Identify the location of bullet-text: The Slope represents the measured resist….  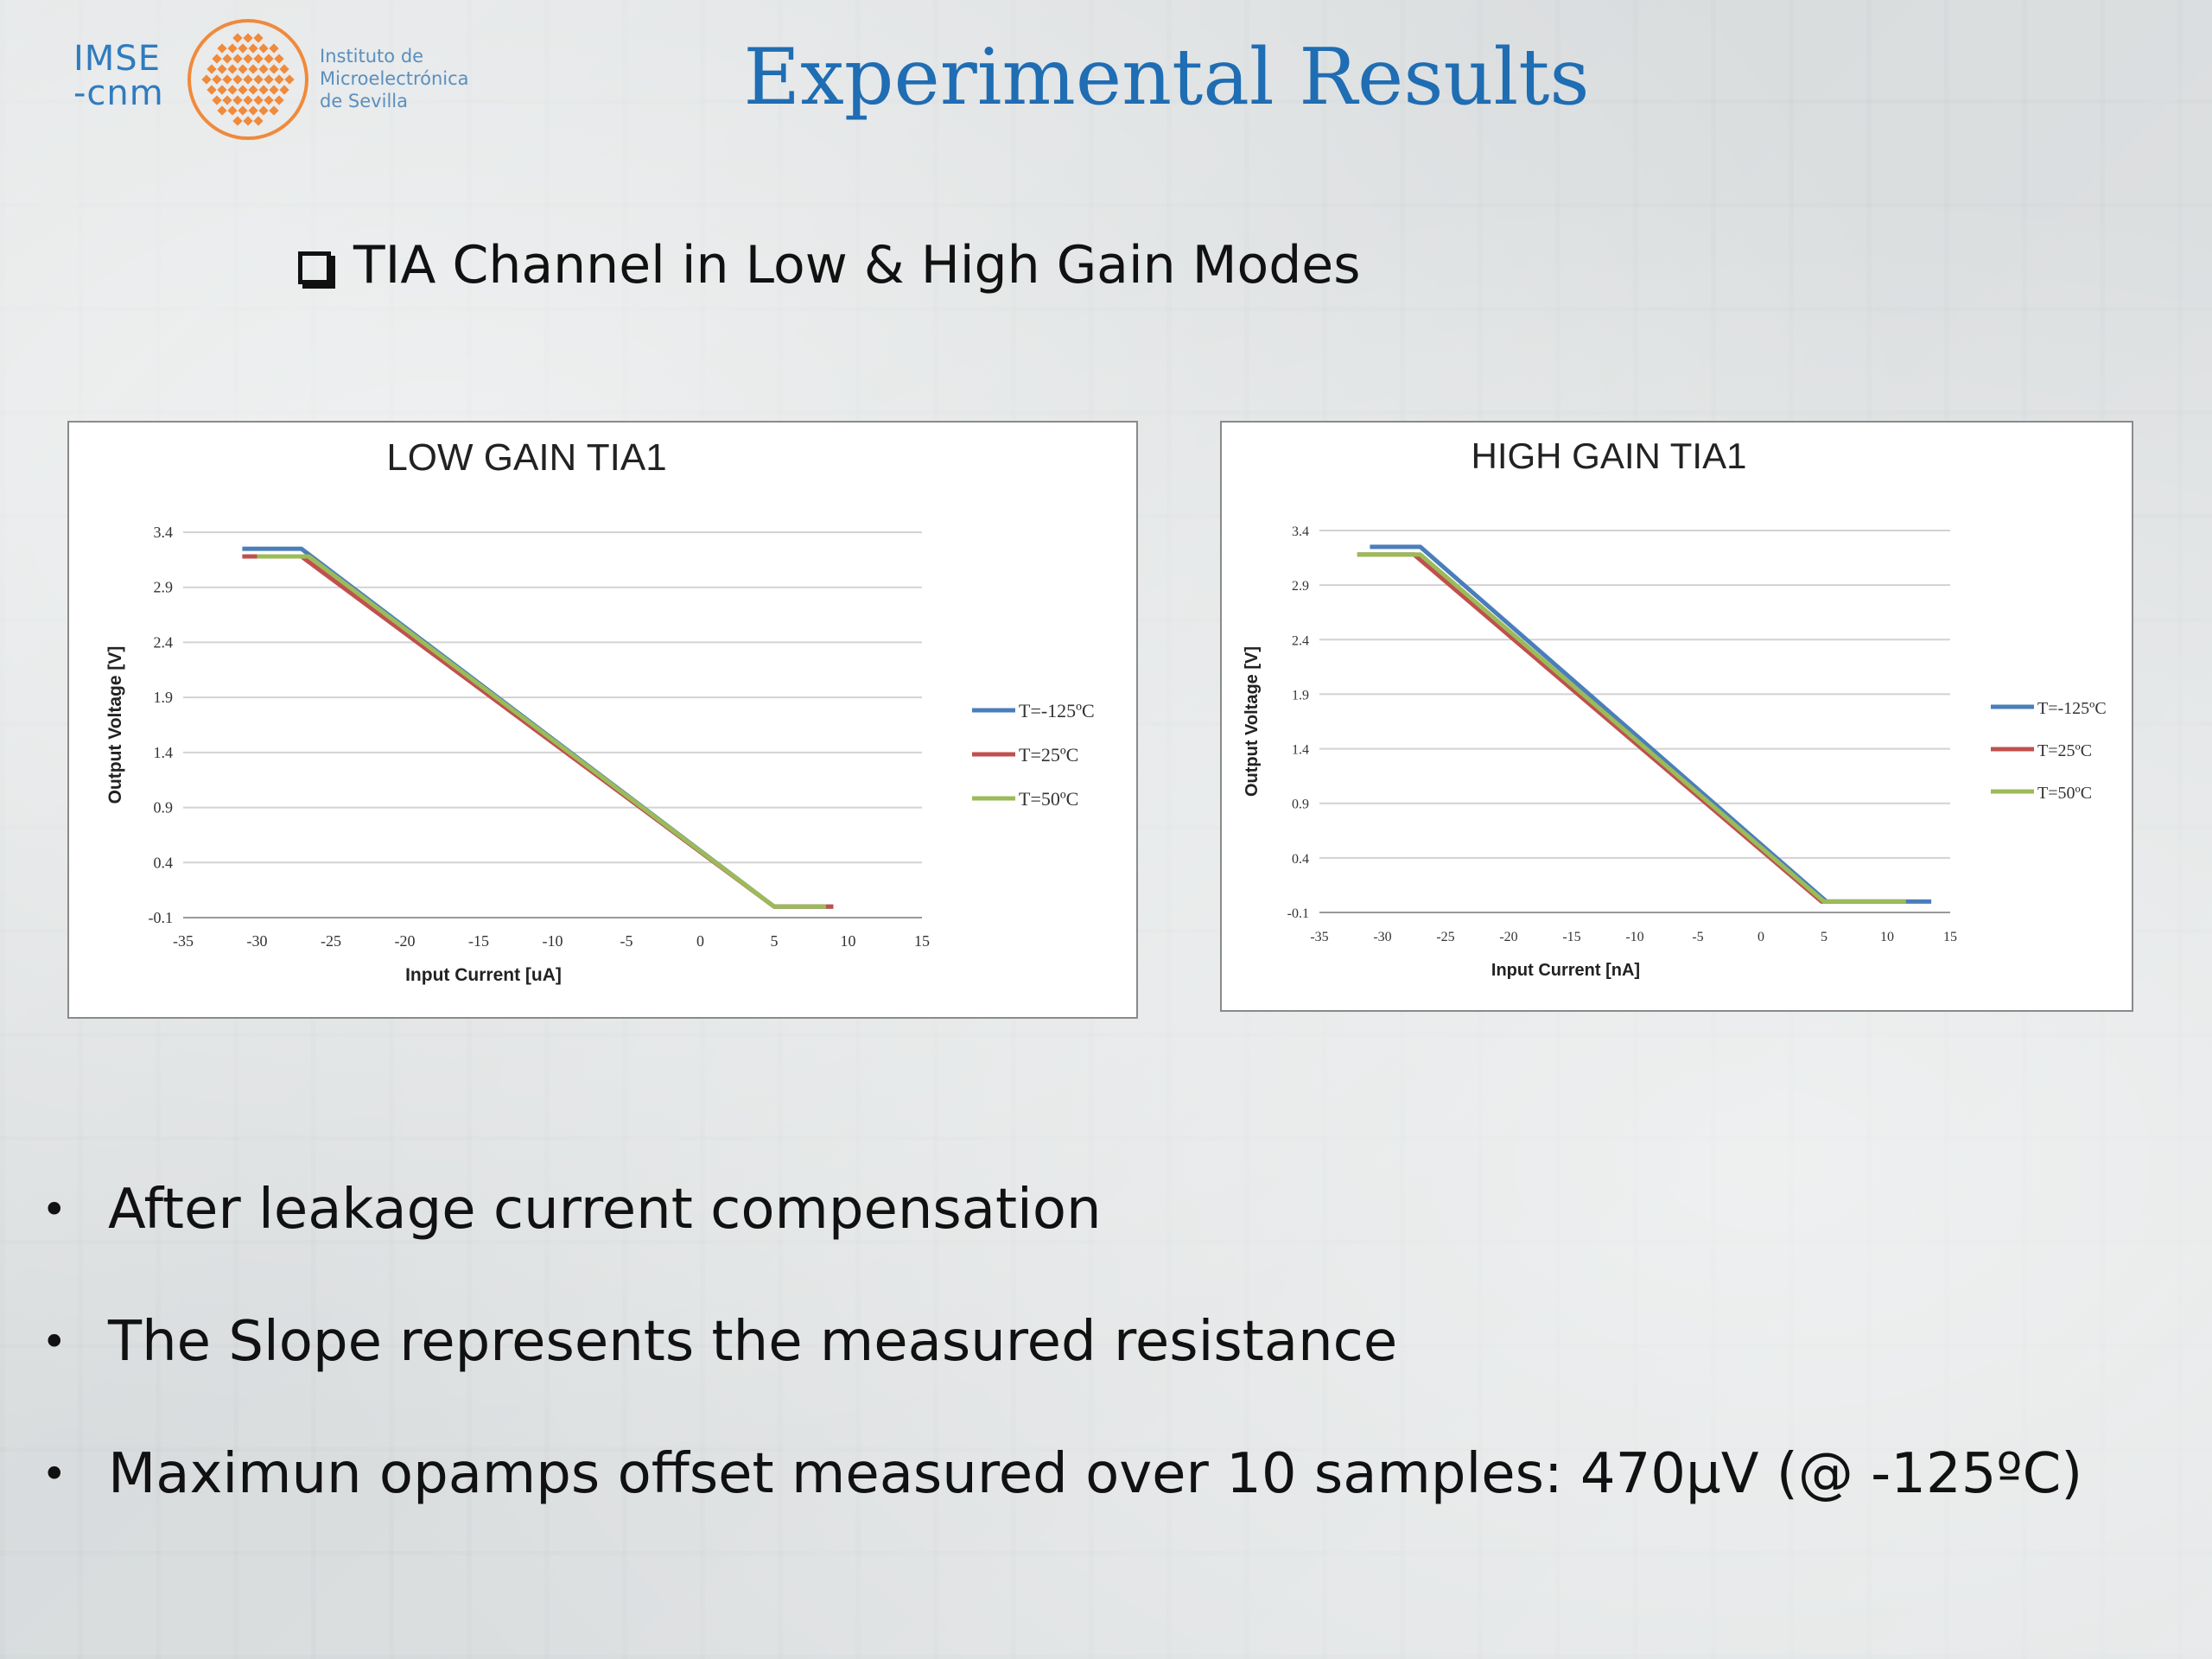
(753, 1342).